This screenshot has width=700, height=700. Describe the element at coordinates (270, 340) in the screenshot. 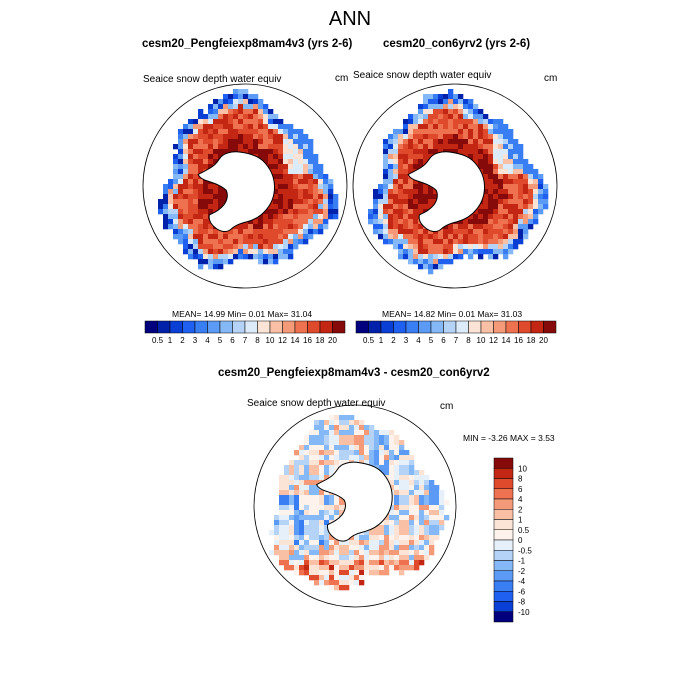

I see `colorbar-tick-label: 10` at that location.